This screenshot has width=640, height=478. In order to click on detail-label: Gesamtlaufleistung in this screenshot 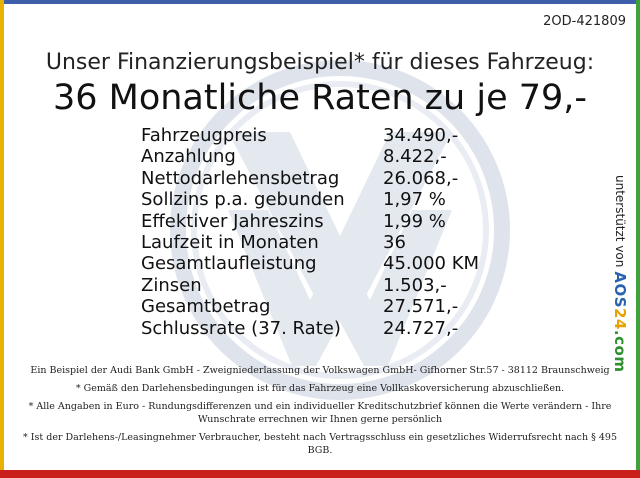, I will do `click(229, 264)`.